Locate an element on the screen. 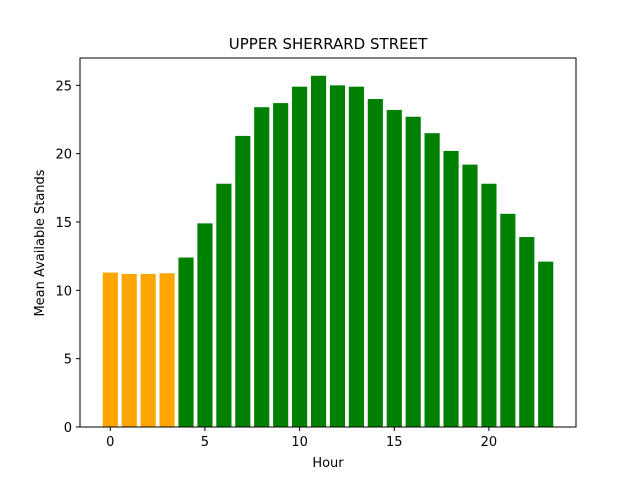 The width and height of the screenshot is (640, 480). y-tick-label: 15 is located at coordinates (63, 223).